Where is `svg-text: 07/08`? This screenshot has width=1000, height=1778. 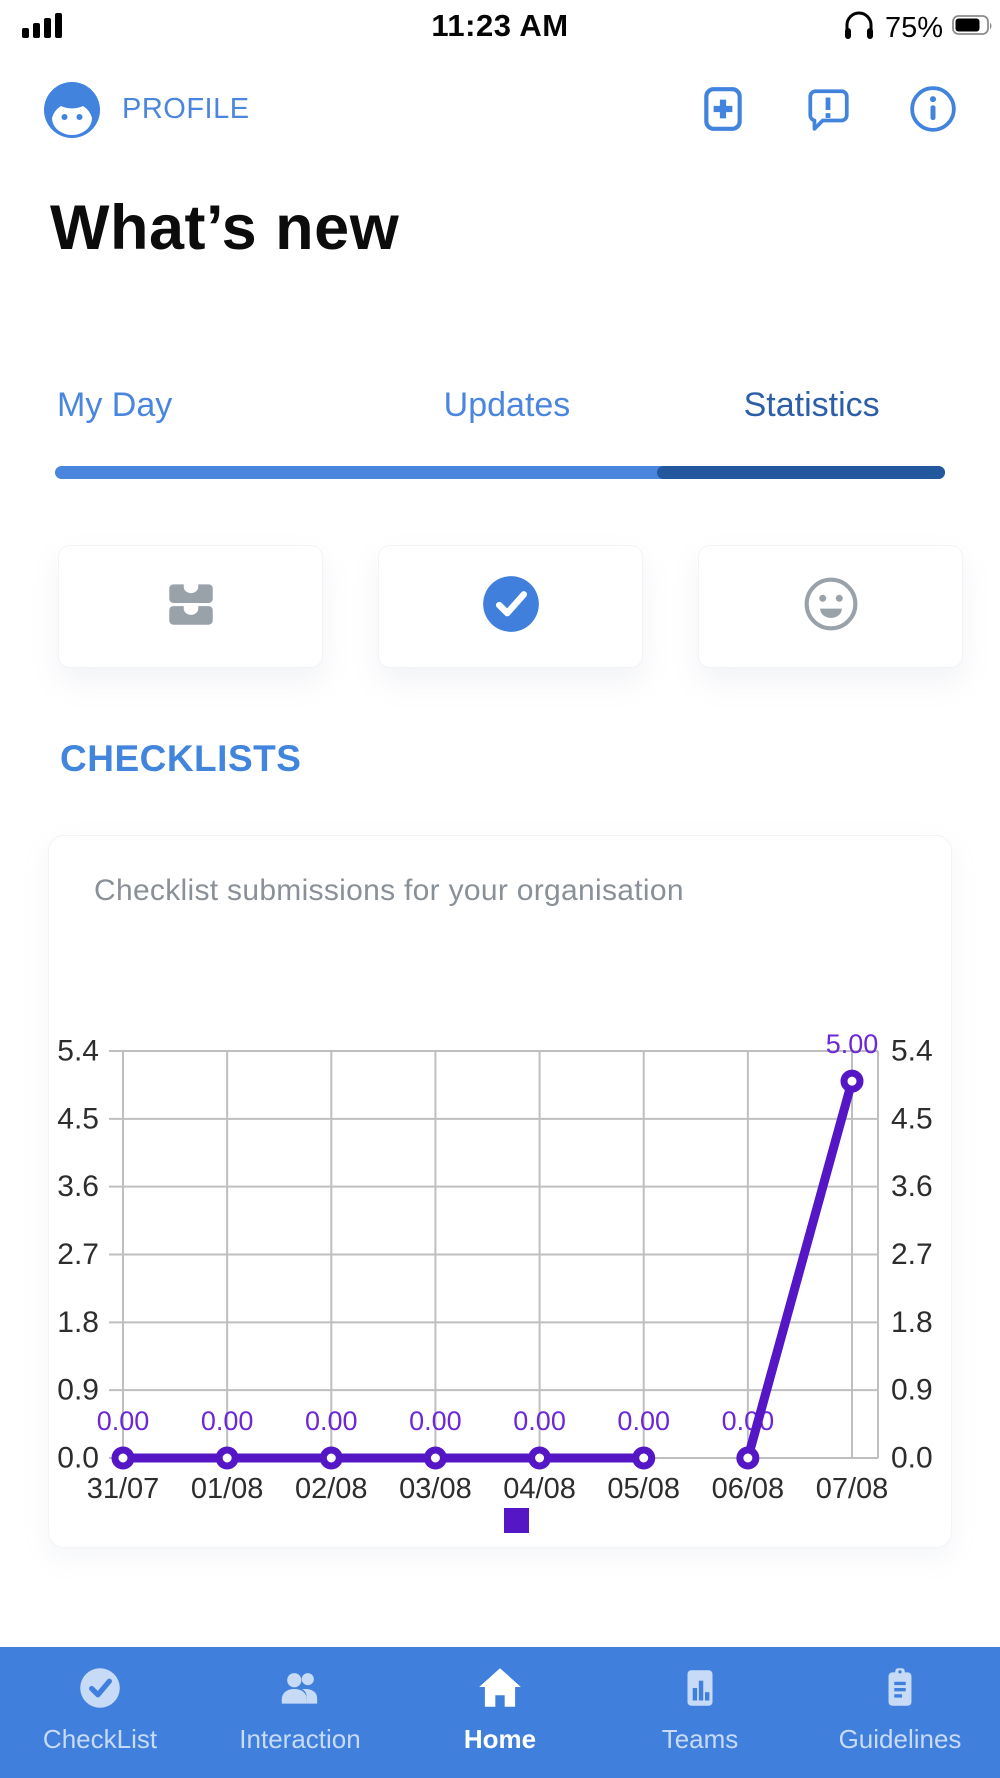
svg-text: 07/08 is located at coordinates (852, 1489).